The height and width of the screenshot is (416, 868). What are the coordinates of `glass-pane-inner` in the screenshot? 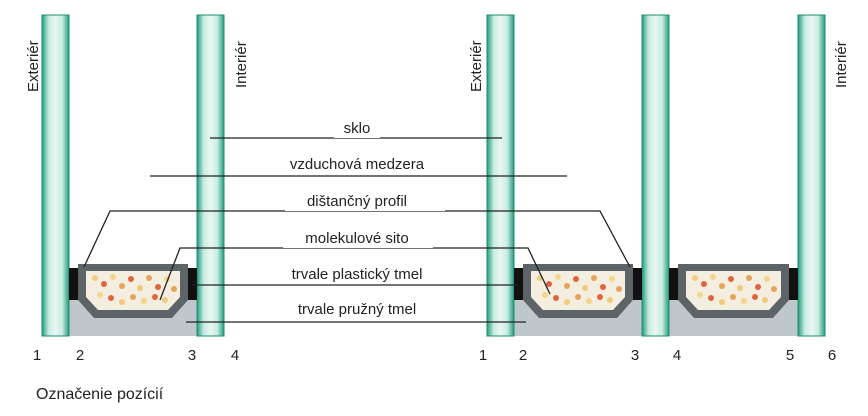 It's located at (811, 175).